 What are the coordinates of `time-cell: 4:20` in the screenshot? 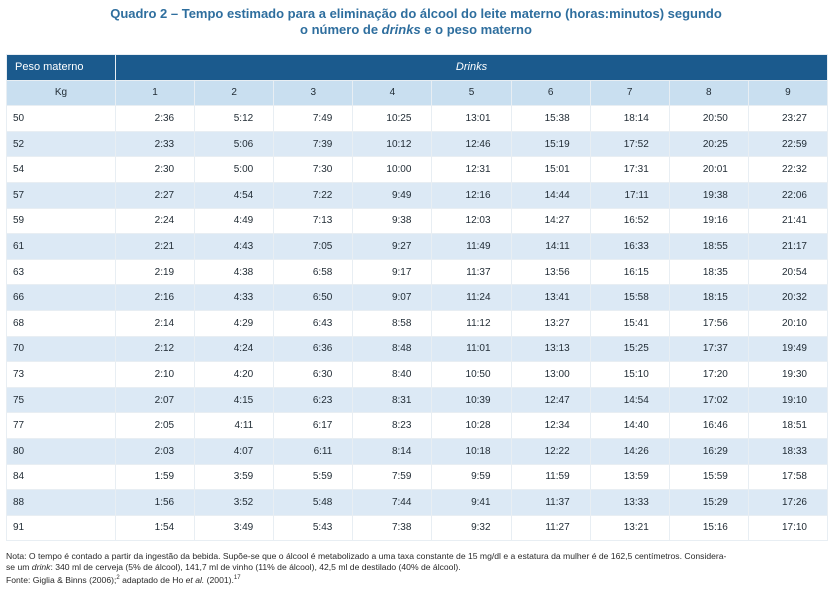 It's located at (234, 374).